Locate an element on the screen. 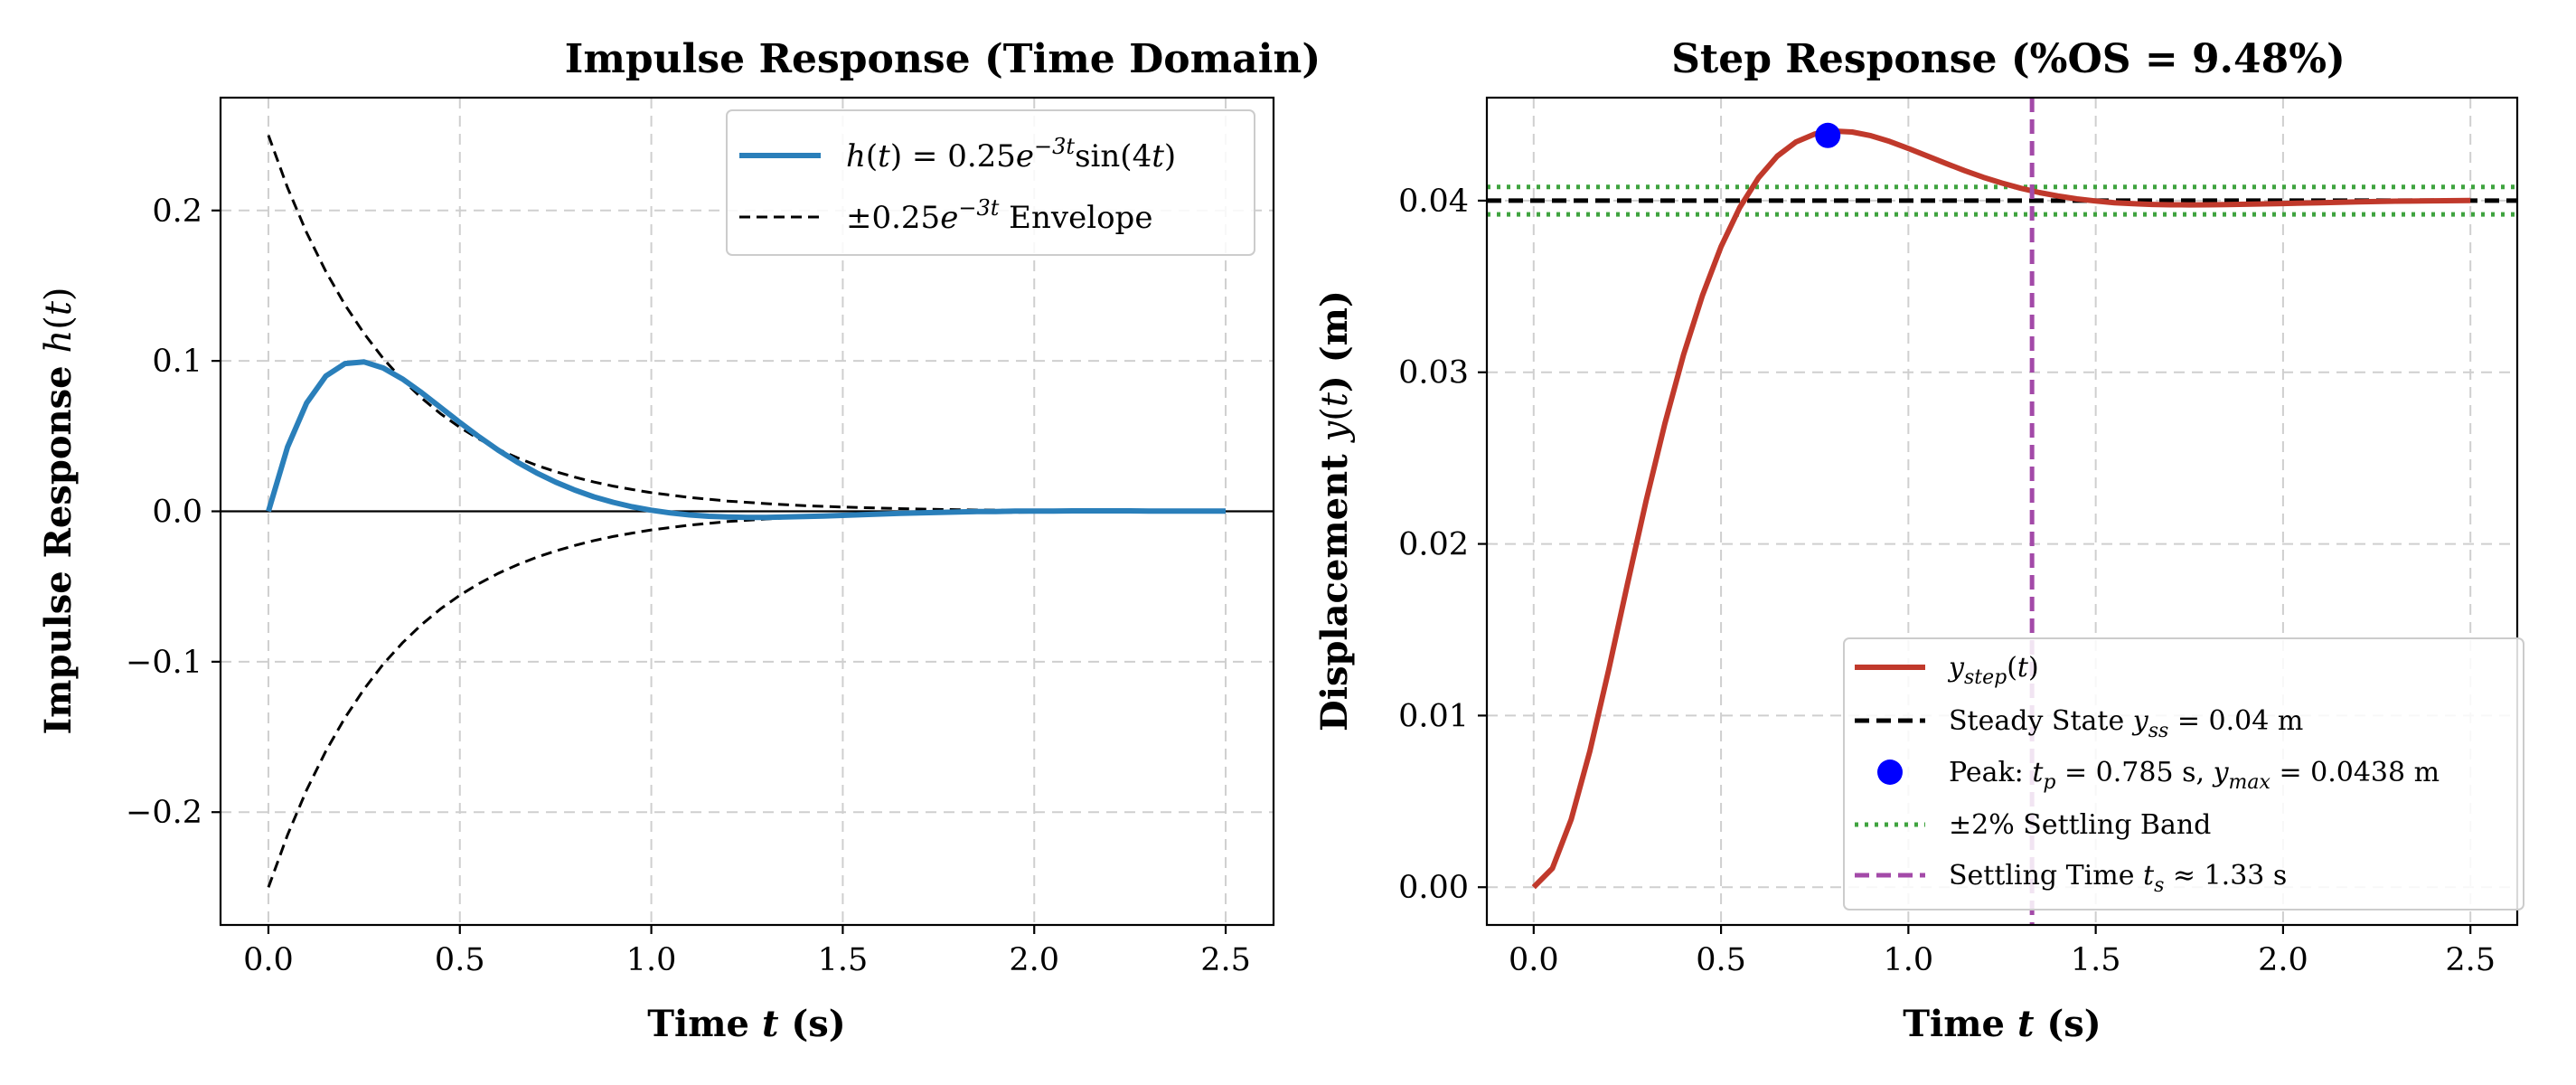 Image resolution: width=2576 pixels, height=1085 pixels. step-x-tick-label: 2.0 is located at coordinates (2283, 960).